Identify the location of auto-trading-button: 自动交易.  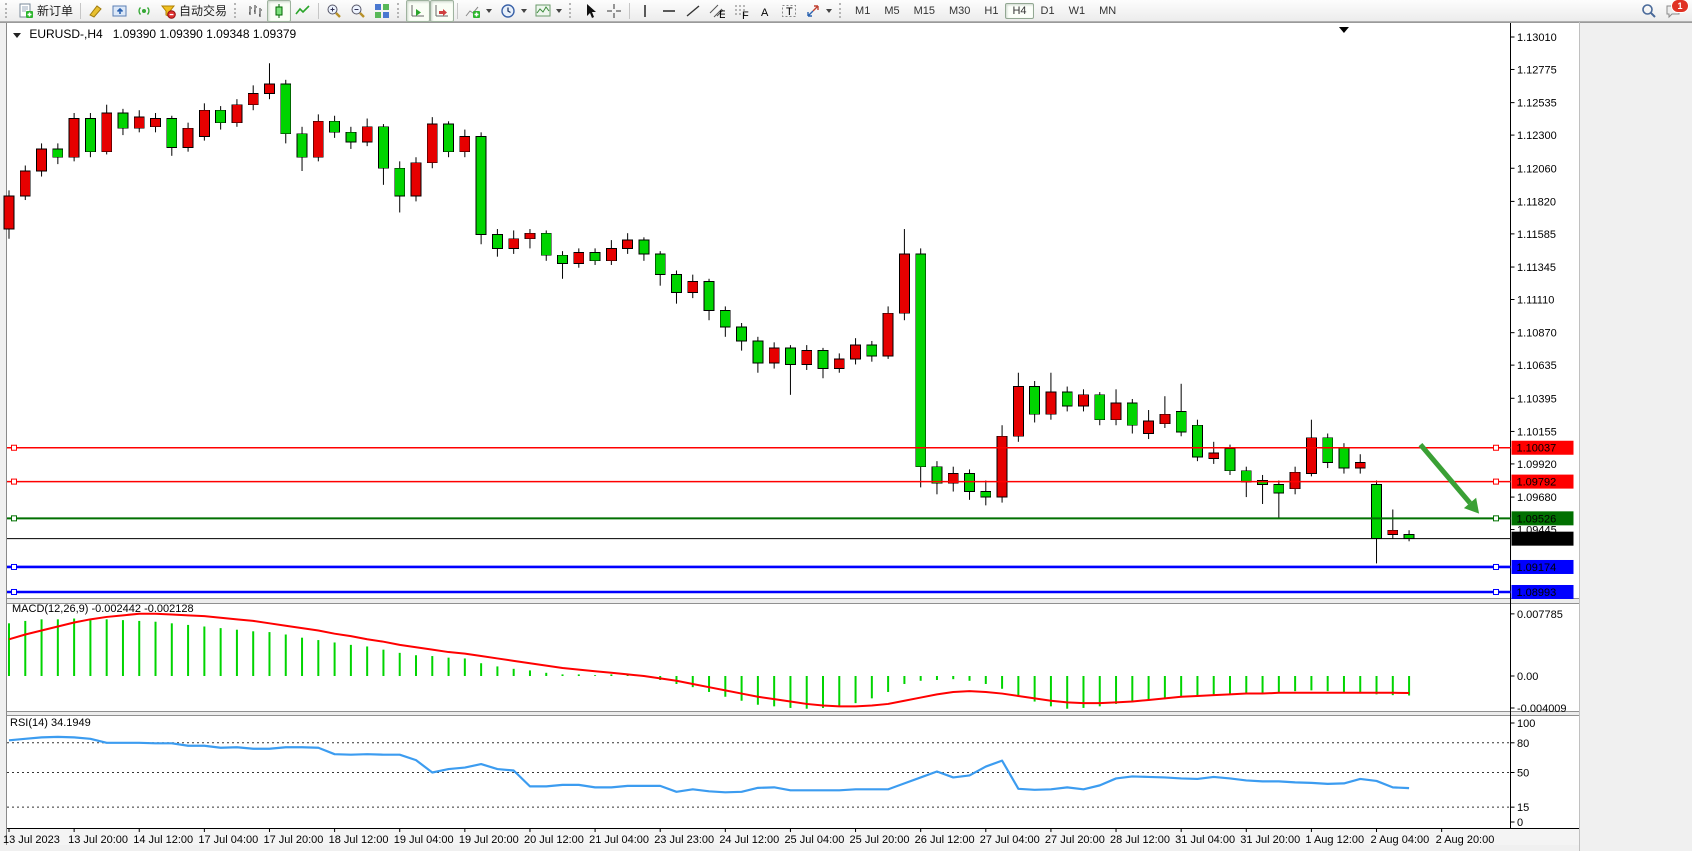
(193, 11).